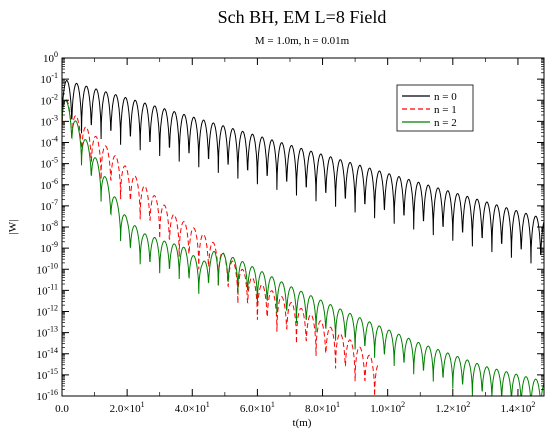  I want to click on y-tick-label: 10⁻¹⁶, so click(47, 395).